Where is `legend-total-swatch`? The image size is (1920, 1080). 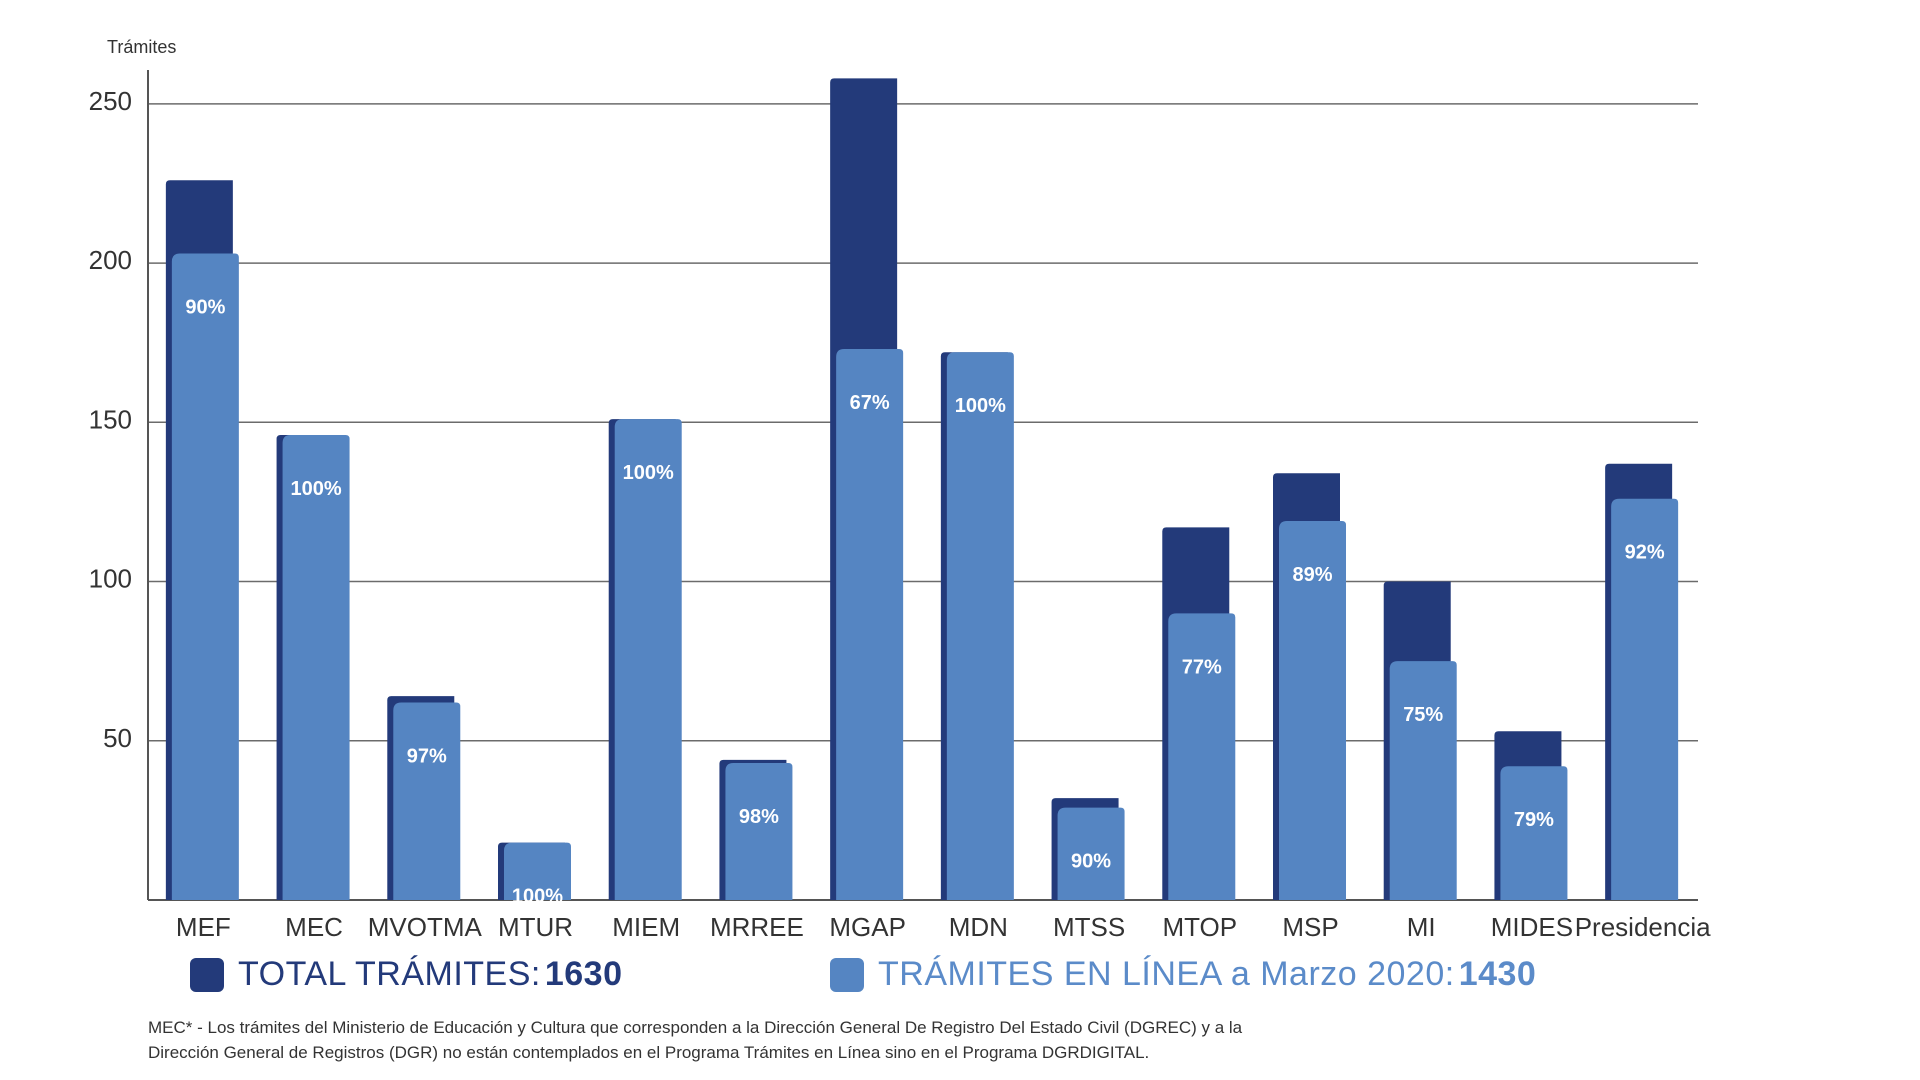 legend-total-swatch is located at coordinates (207, 974).